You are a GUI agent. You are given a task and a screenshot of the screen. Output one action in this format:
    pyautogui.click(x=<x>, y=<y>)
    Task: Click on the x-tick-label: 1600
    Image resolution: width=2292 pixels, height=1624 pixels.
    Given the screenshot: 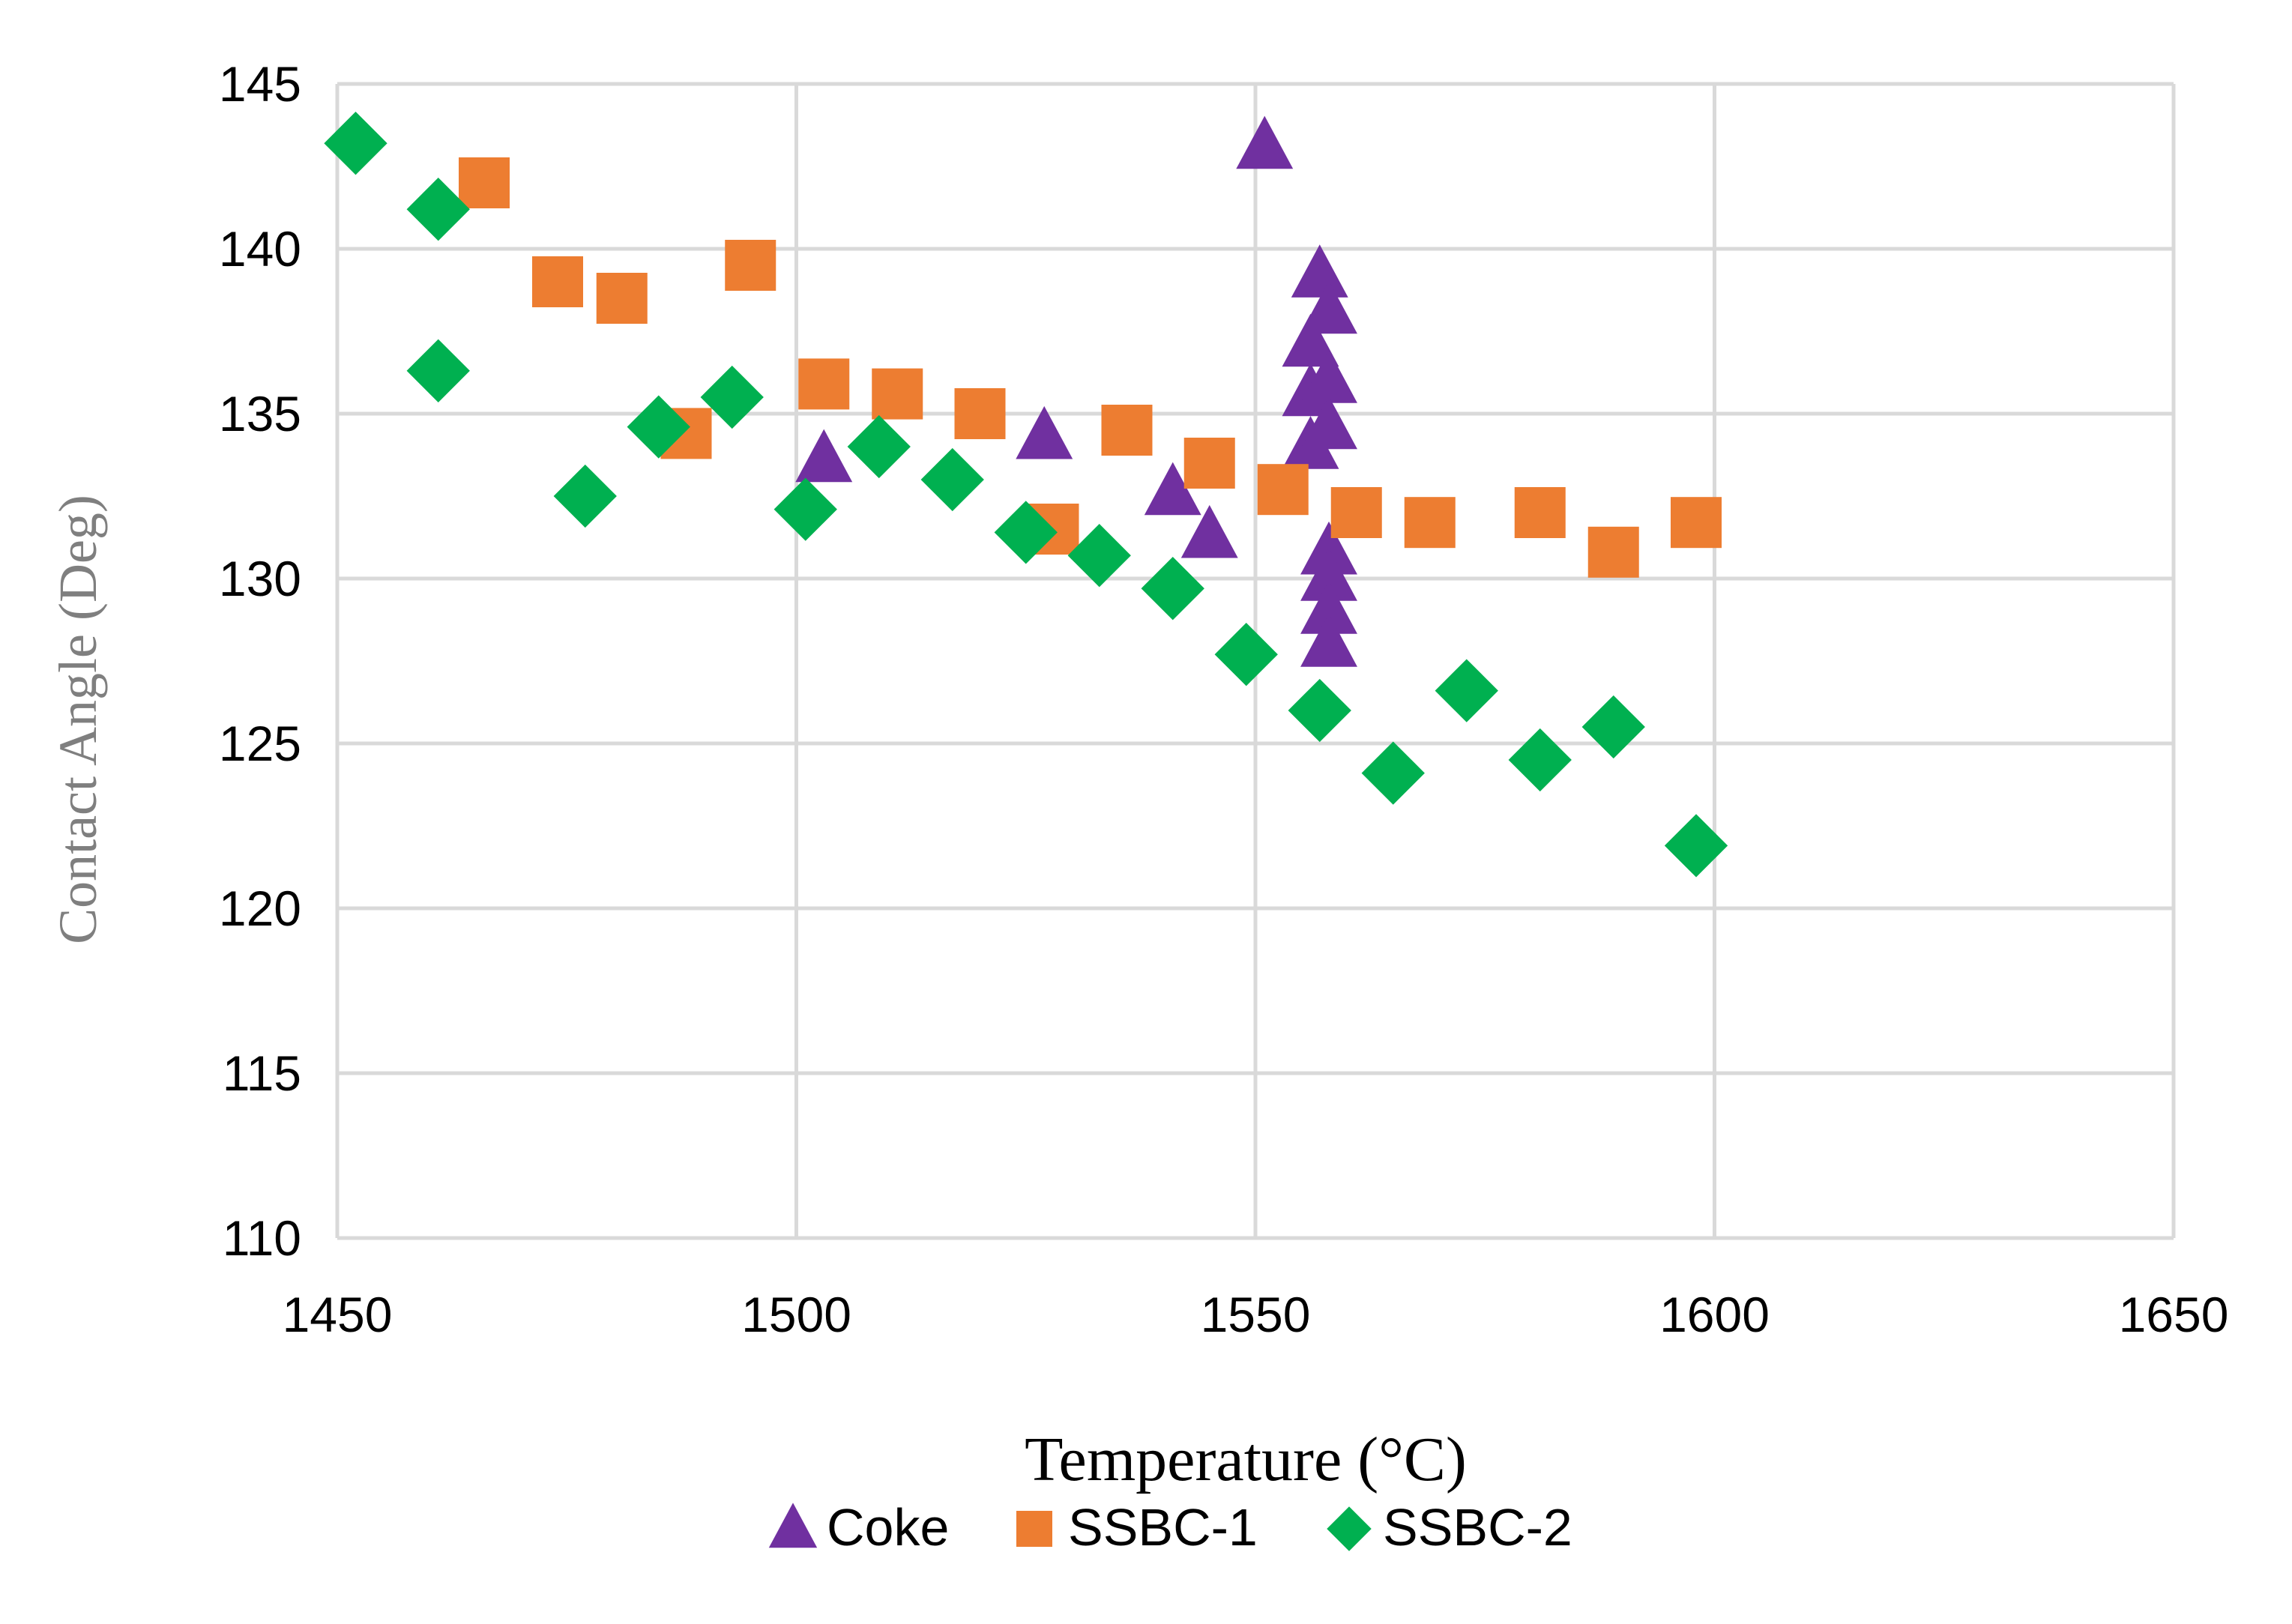 What is the action you would take?
    pyautogui.click(x=1715, y=1314)
    